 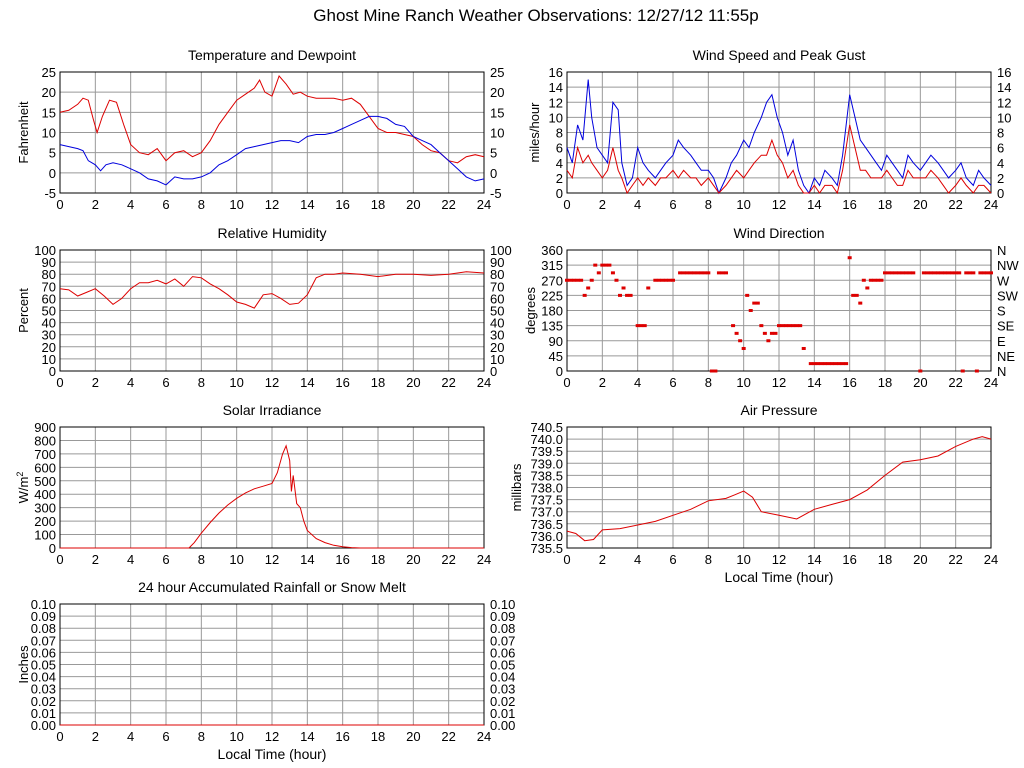 What do you see at coordinates (552, 280) in the screenshot?
I see `y-tick-label: 270` at bounding box center [552, 280].